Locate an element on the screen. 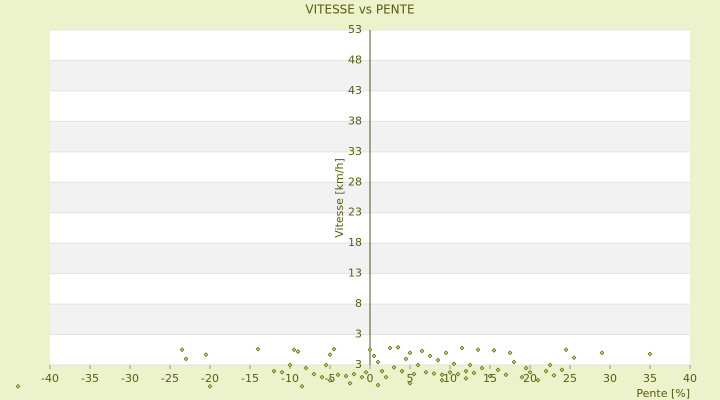 This screenshot has height=400, width=720. x-tick-label: 30 is located at coordinates (610, 378).